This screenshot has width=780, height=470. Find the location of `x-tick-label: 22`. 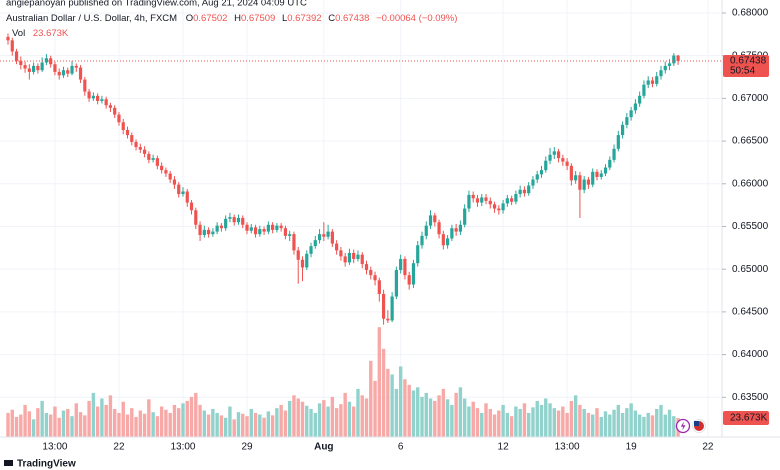

x-tick-label: 22 is located at coordinates (708, 447).